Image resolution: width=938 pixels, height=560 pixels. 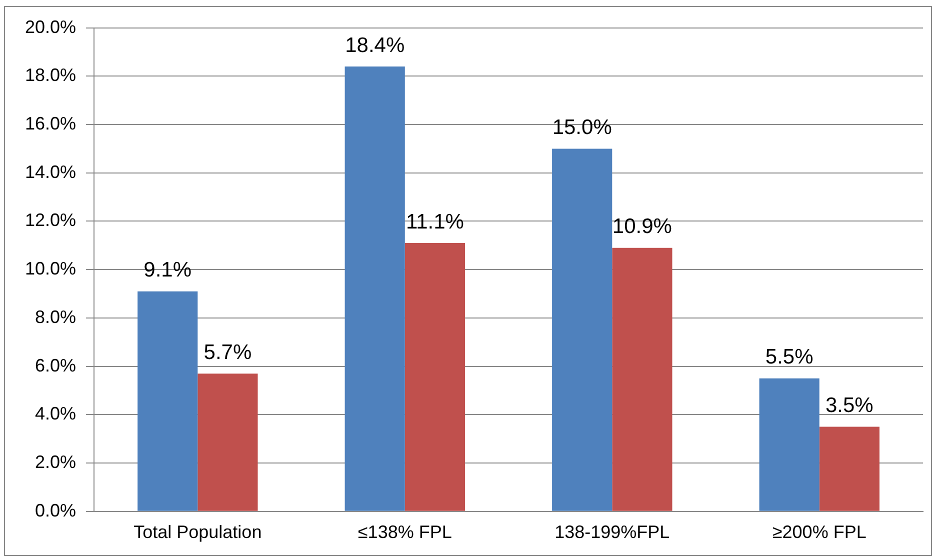 I want to click on x-tick-label: ≤138% FPL, so click(x=405, y=532).